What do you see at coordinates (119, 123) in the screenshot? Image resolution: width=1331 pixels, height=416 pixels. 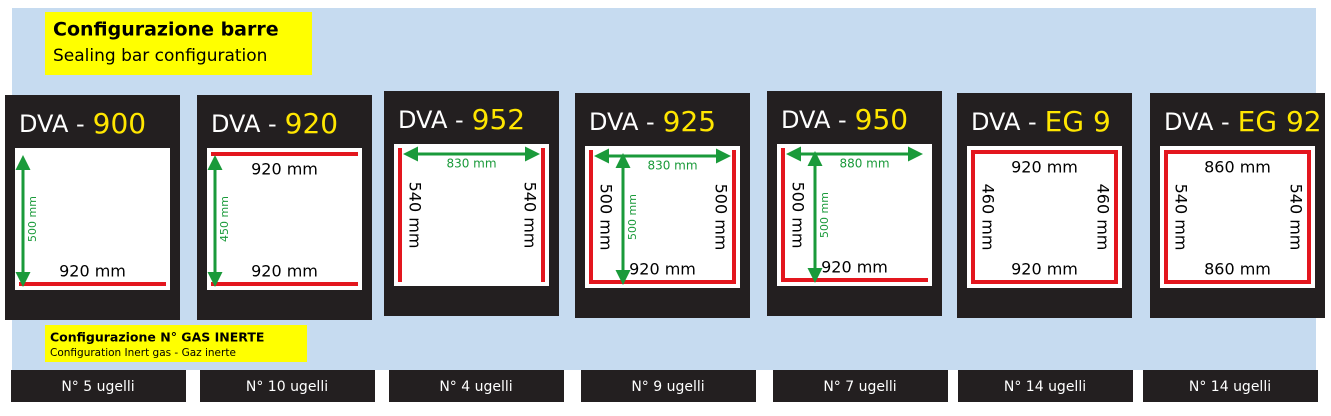 I see `machine-model: 900` at bounding box center [119, 123].